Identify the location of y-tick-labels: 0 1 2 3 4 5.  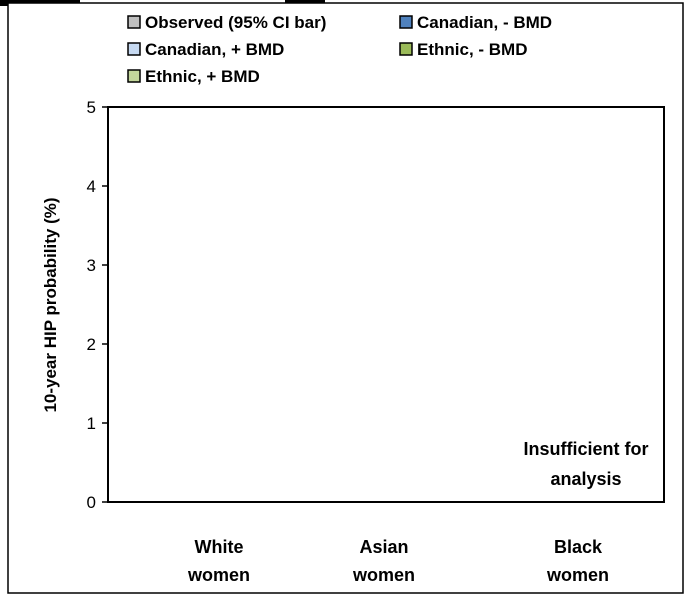
(91, 305).